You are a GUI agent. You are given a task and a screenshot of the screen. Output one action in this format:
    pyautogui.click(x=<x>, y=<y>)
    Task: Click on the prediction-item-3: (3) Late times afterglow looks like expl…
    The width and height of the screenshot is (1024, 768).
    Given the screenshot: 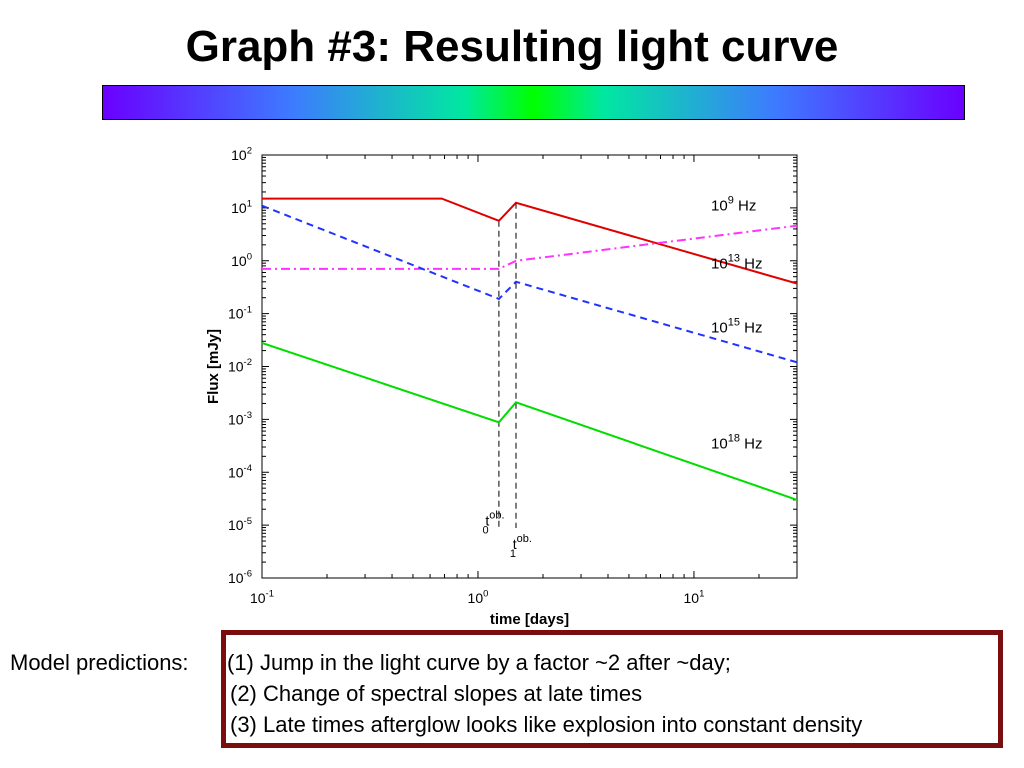 What is the action you would take?
    pyautogui.click(x=546, y=724)
    